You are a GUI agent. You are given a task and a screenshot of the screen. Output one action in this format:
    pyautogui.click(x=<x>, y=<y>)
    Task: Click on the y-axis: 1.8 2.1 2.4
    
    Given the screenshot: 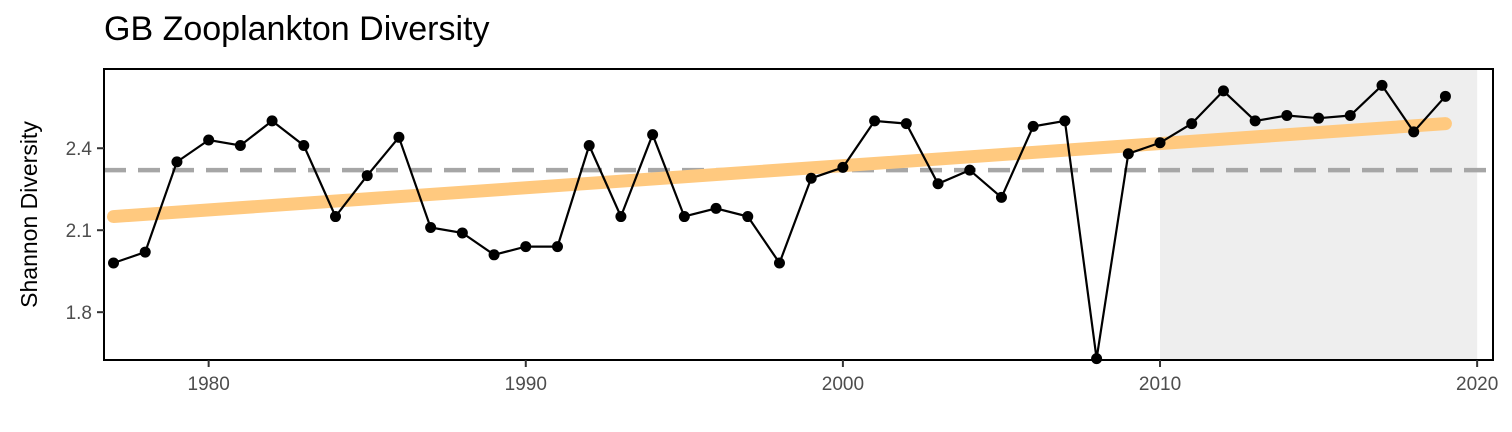 What is the action you would take?
    pyautogui.click(x=85, y=231)
    